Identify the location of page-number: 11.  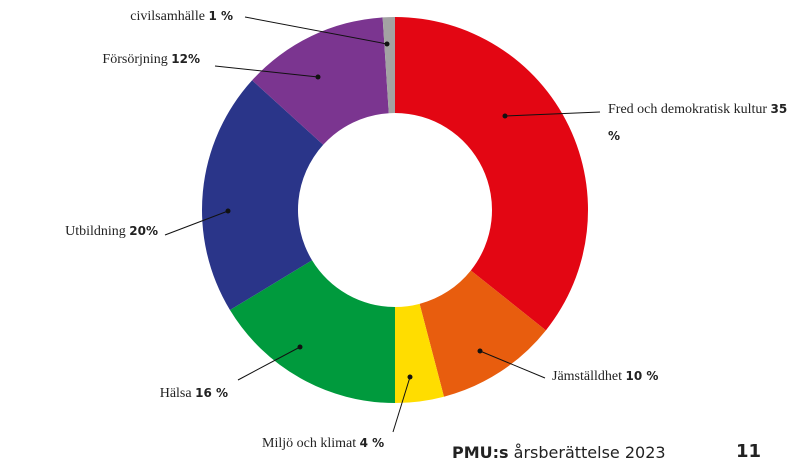
(749, 451).